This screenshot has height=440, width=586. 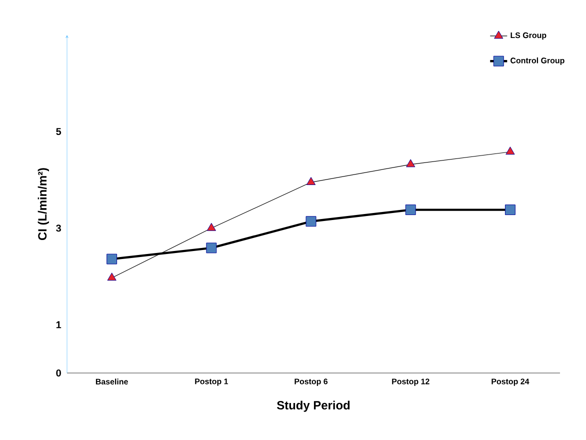 I want to click on x-axis-title: Study Period, so click(x=313, y=406).